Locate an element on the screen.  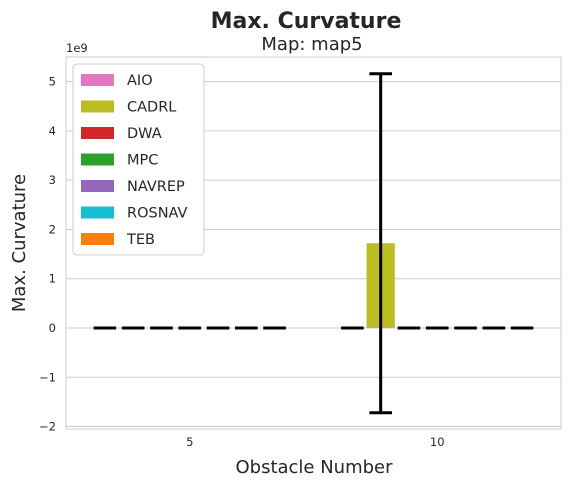
legend: AIO CADRL DWA MPC NAVREP ROSNAV TEB is located at coordinates (138, 159).